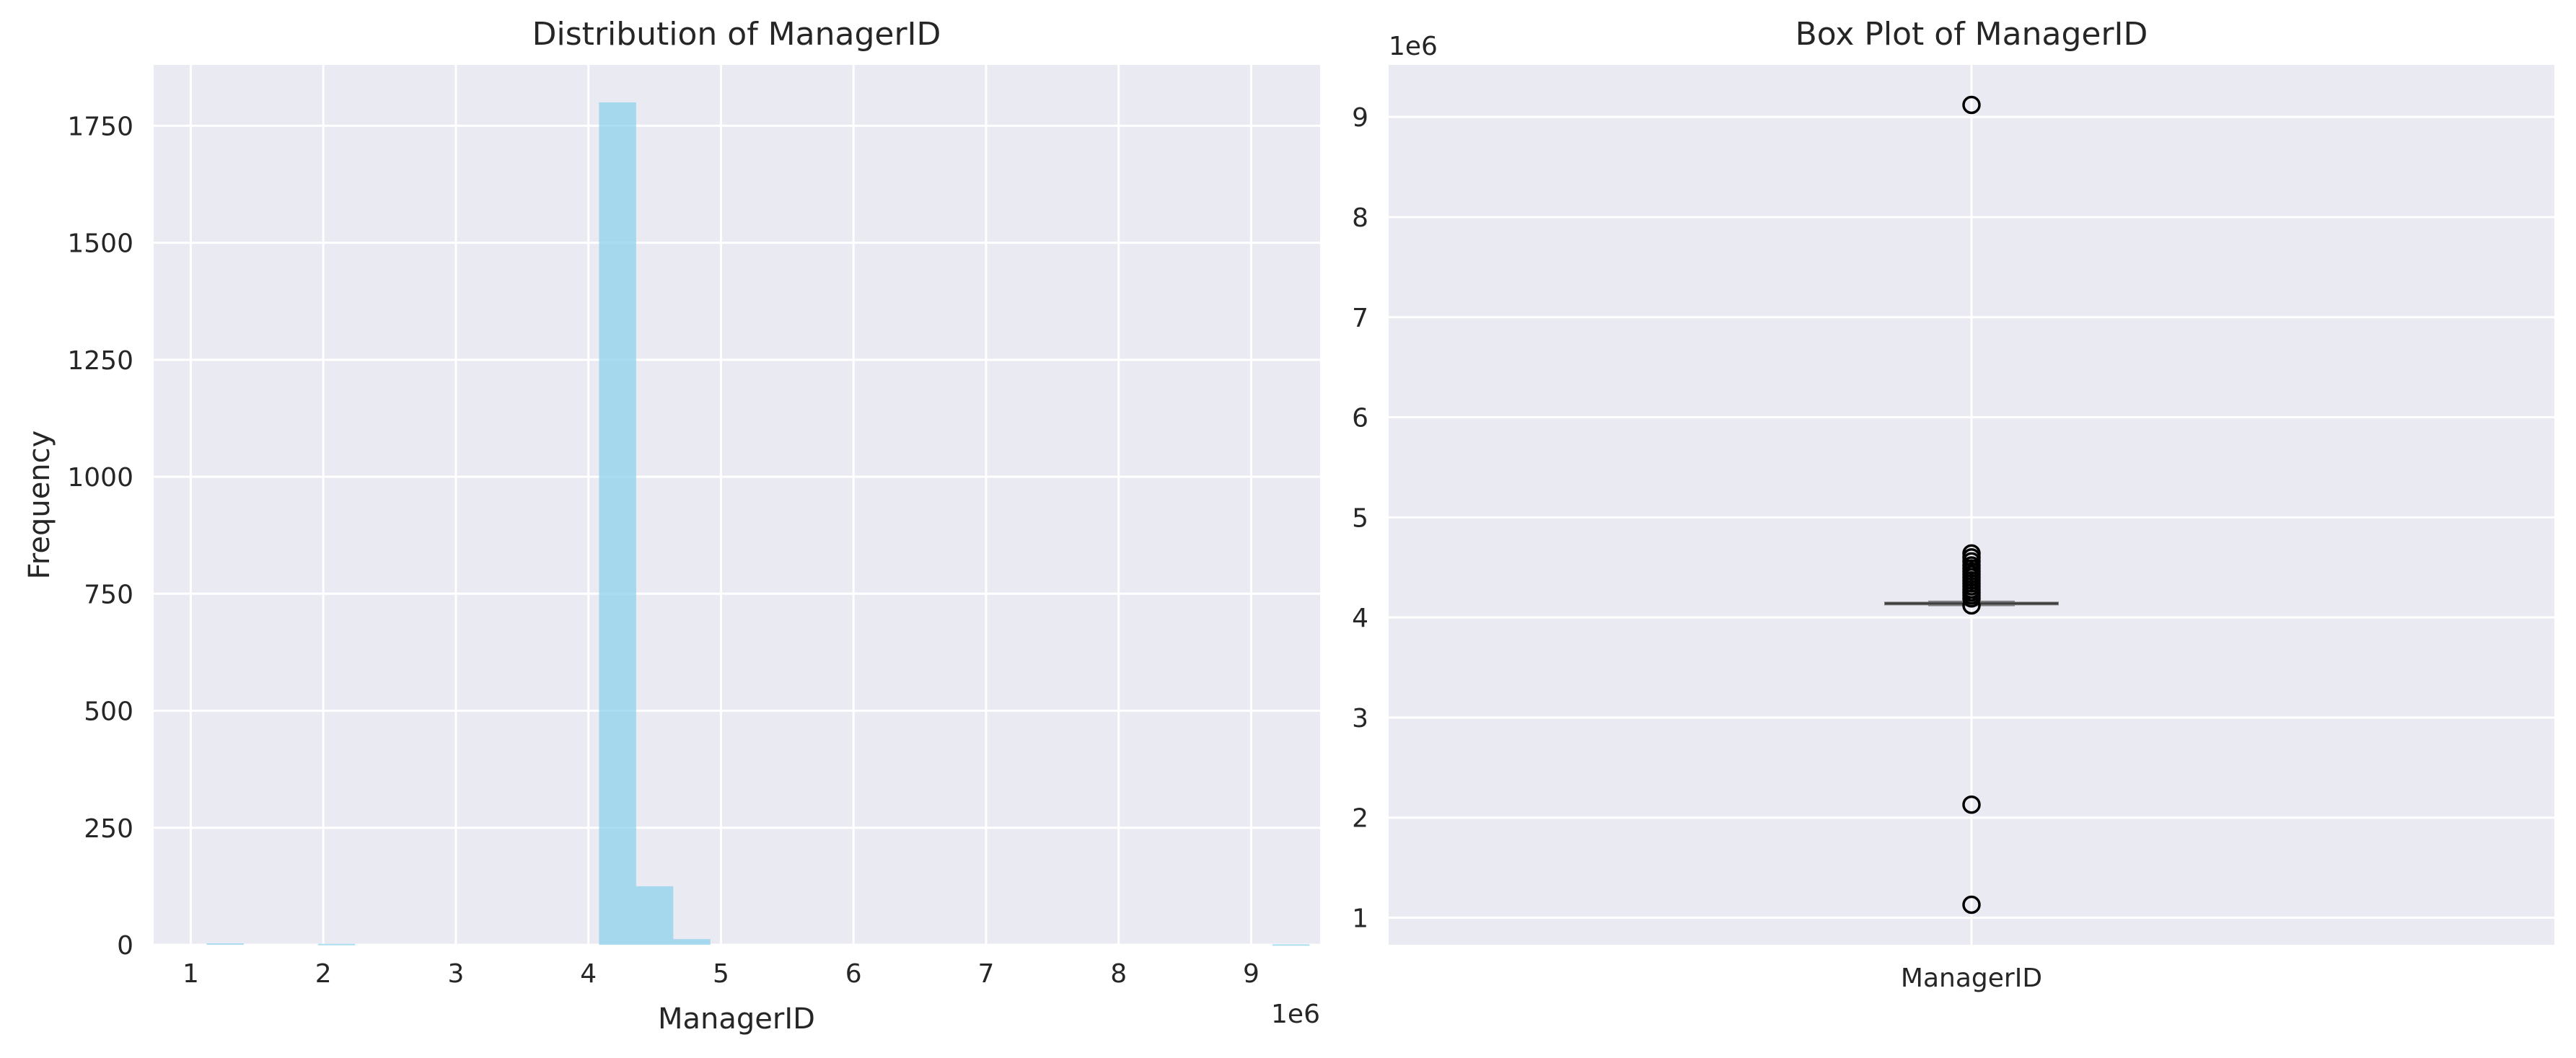 This screenshot has height=1058, width=2576. What do you see at coordinates (100, 478) in the screenshot?
I see `histogram-y-tick-label: 1000` at bounding box center [100, 478].